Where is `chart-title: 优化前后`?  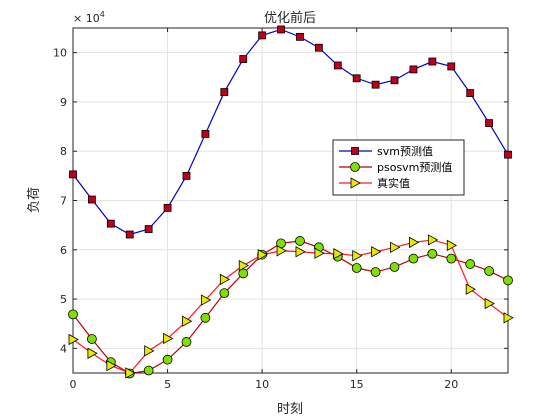 chart-title: 优化前后 is located at coordinates (290, 18).